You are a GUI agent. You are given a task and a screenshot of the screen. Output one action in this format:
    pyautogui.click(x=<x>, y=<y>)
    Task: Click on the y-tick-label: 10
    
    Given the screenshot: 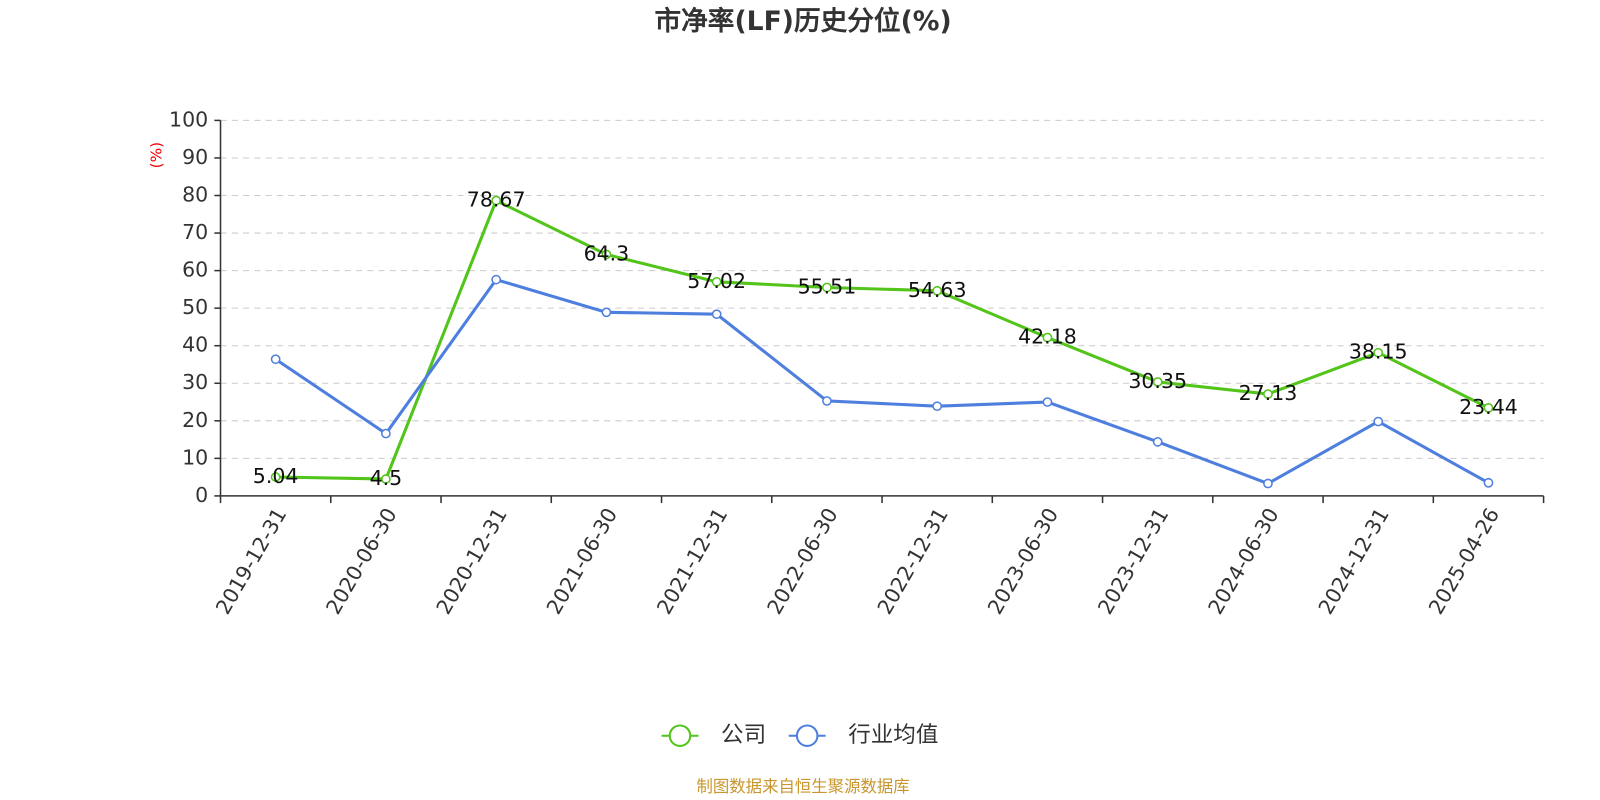 What is the action you would take?
    pyautogui.click(x=195, y=457)
    